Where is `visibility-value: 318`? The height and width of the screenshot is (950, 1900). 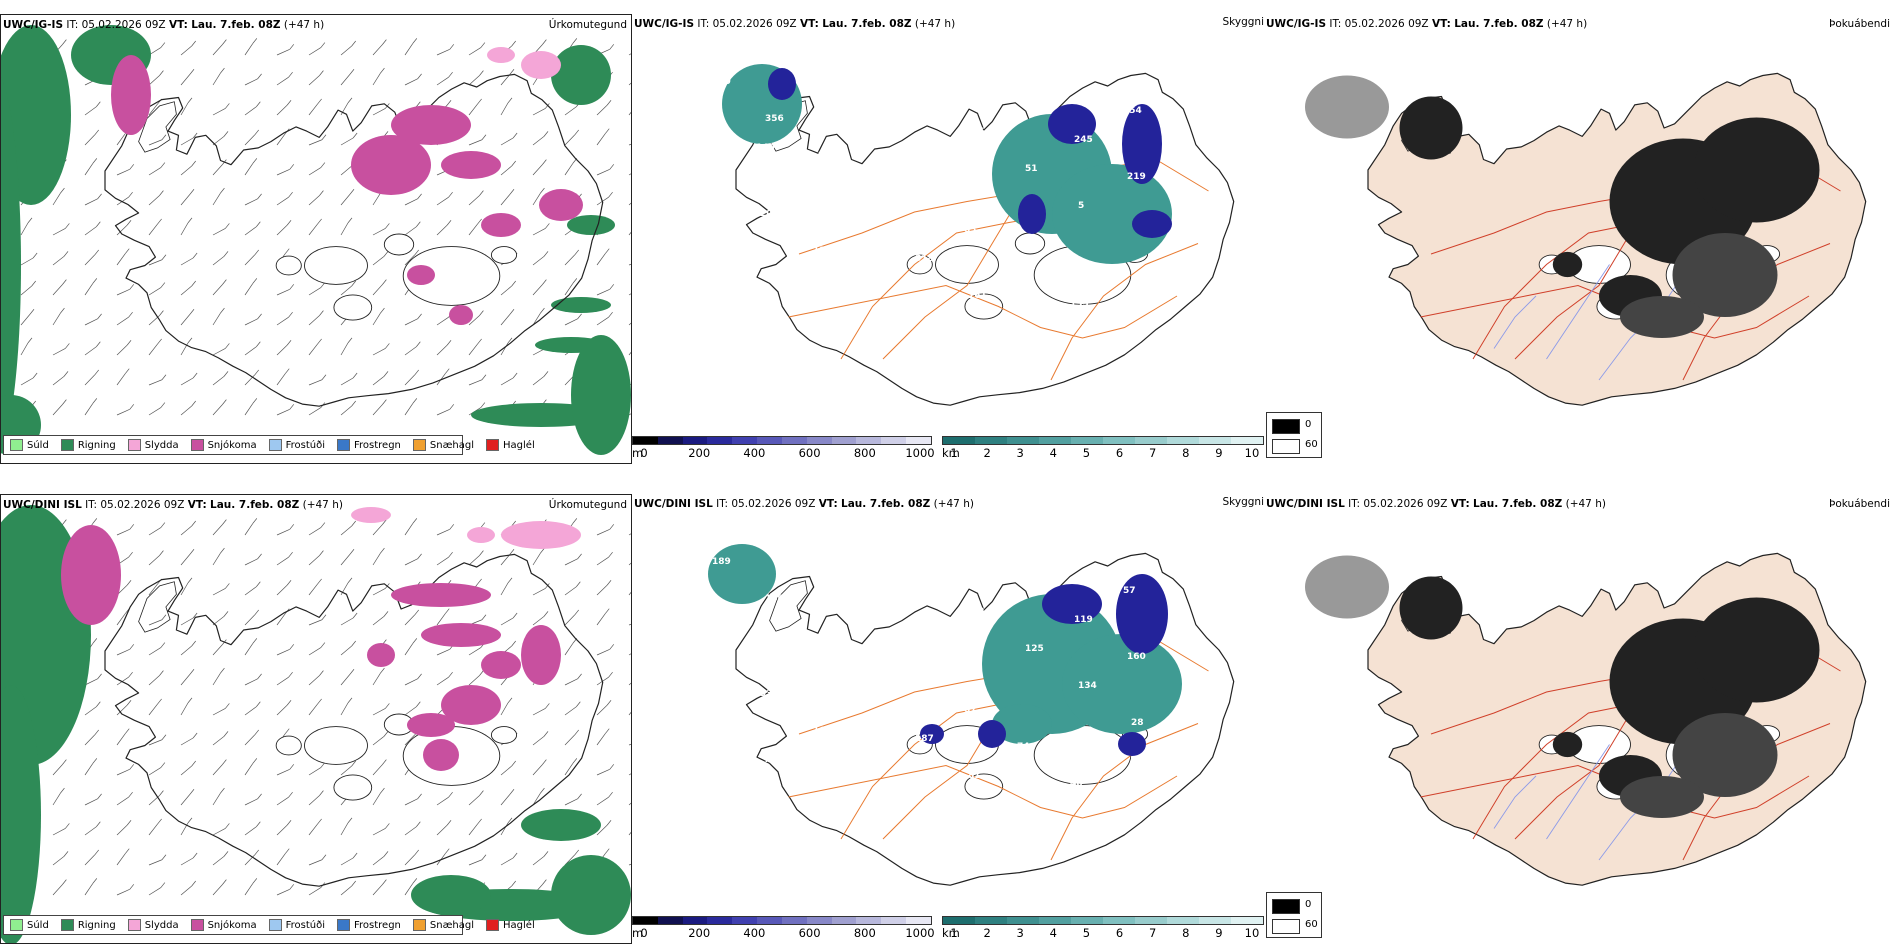 visibility-value: 318 is located at coordinates (924, 259).